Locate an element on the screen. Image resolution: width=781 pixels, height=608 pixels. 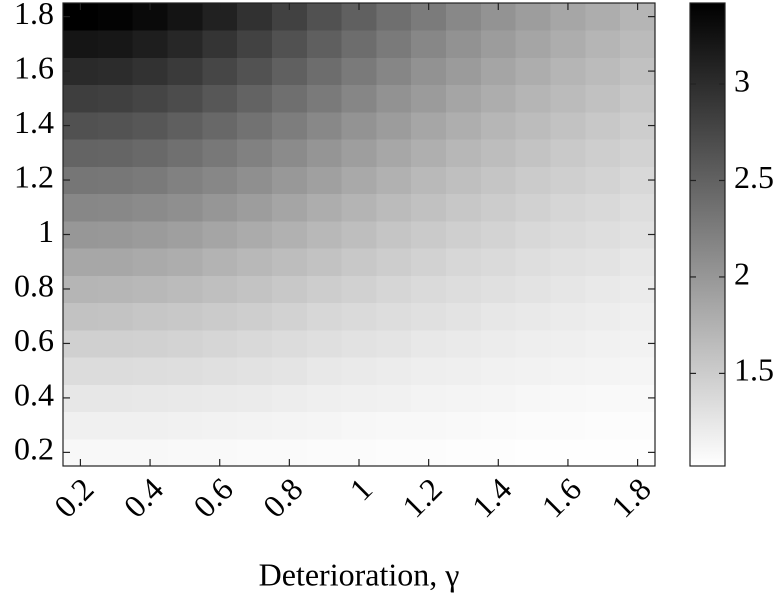
y-tick-label: 1.6 is located at coordinates (34, 67).